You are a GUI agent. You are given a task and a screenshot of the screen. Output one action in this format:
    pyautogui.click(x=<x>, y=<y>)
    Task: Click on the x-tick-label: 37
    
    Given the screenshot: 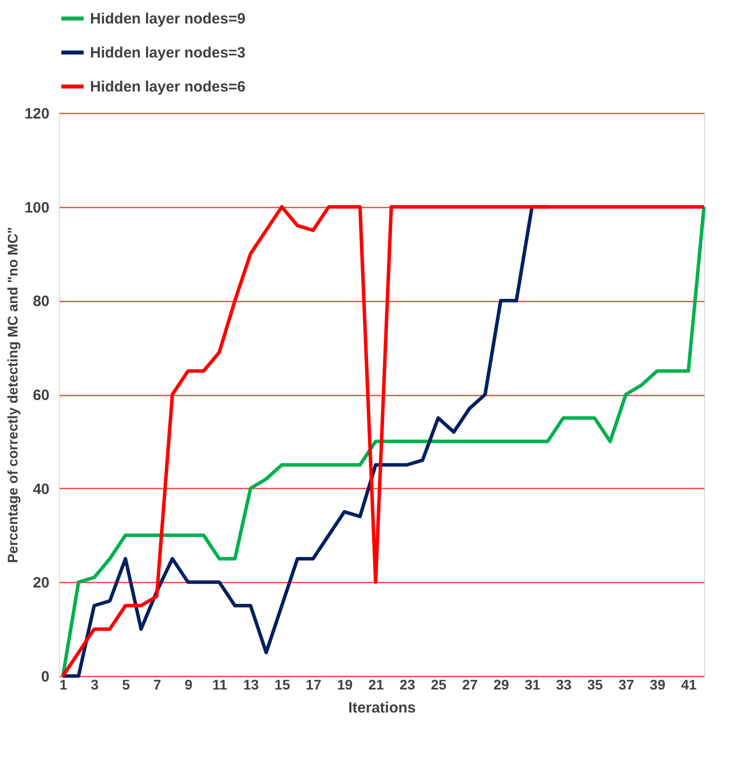 What is the action you would take?
    pyautogui.click(x=626, y=684)
    